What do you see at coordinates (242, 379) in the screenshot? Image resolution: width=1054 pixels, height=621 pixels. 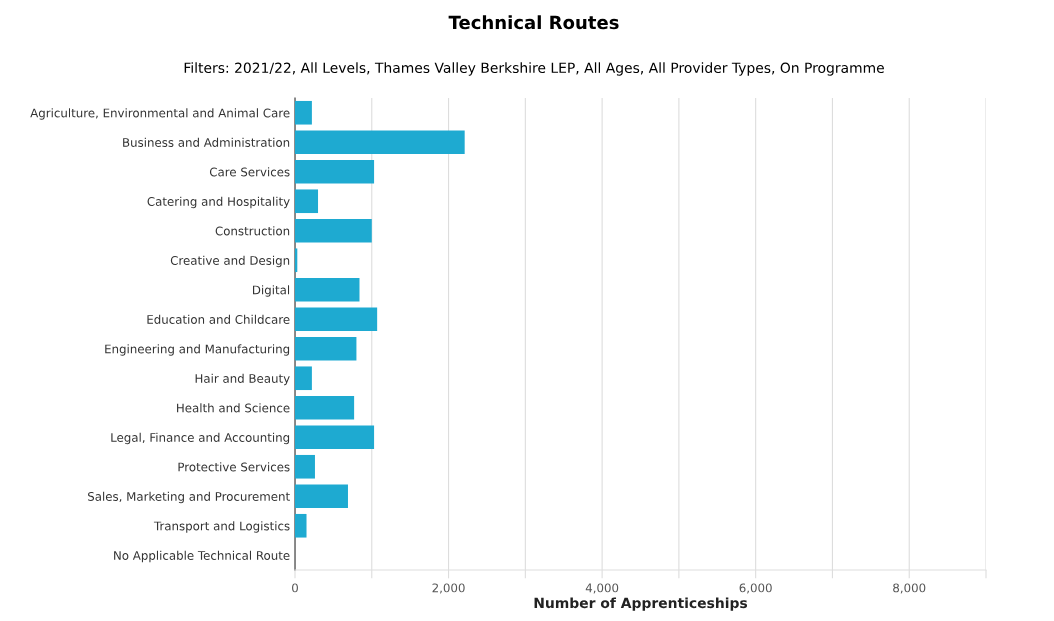 I see `y-tick-label: Hair and Beauty` at bounding box center [242, 379].